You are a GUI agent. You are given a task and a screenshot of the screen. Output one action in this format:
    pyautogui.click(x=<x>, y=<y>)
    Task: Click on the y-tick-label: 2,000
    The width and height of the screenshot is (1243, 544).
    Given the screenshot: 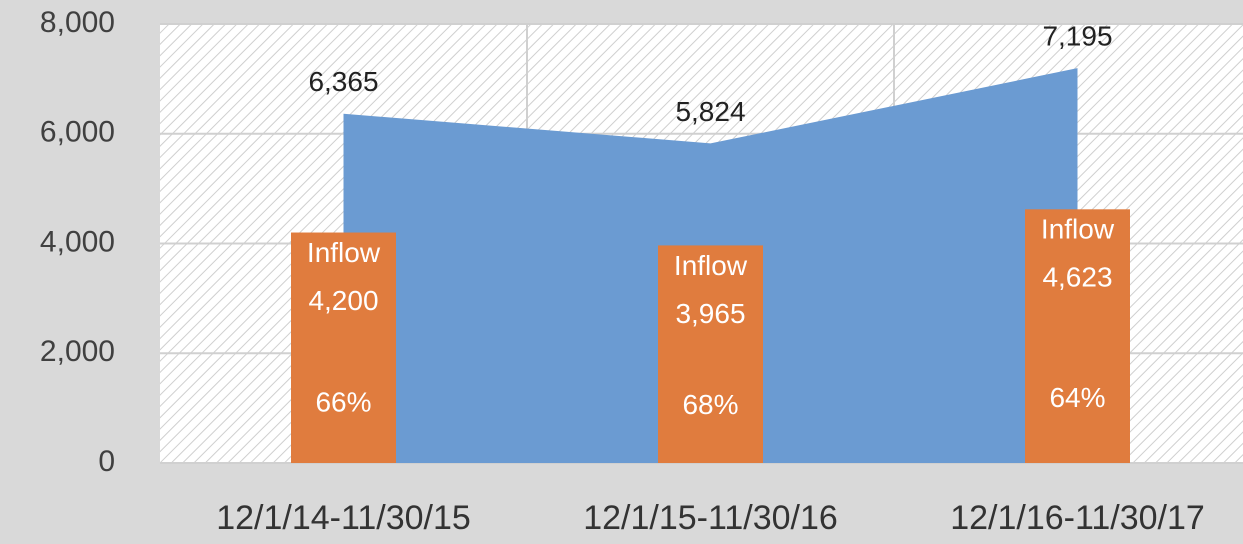 What is the action you would take?
    pyautogui.click(x=77, y=351)
    